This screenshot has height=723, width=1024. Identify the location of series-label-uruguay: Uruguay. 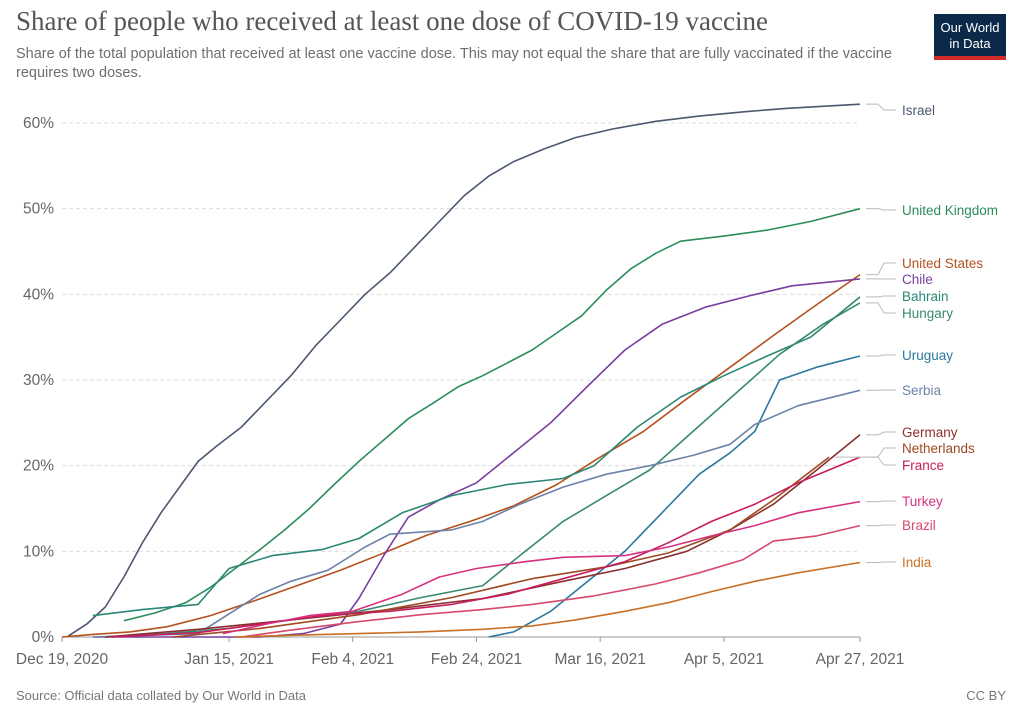
(927, 355).